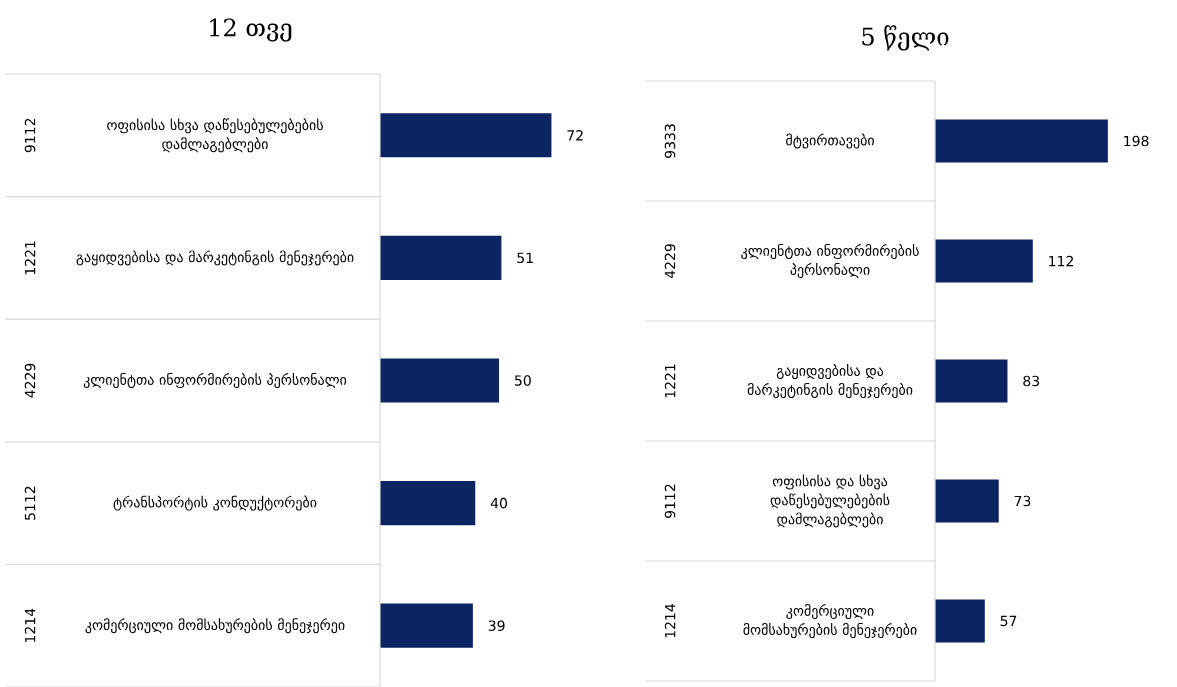 The height and width of the screenshot is (687, 1177). What do you see at coordinates (498, 503) in the screenshot?
I see `data-label: 40` at bounding box center [498, 503].